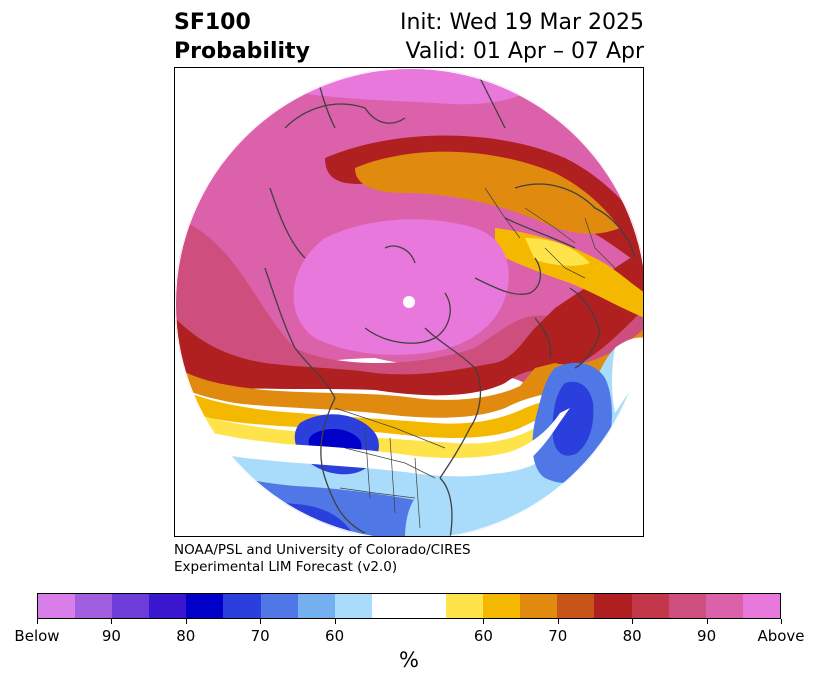 Image resolution: width=819 pixels, height=686 pixels. I want to click on neutral-gap-east, so click(627, 375).